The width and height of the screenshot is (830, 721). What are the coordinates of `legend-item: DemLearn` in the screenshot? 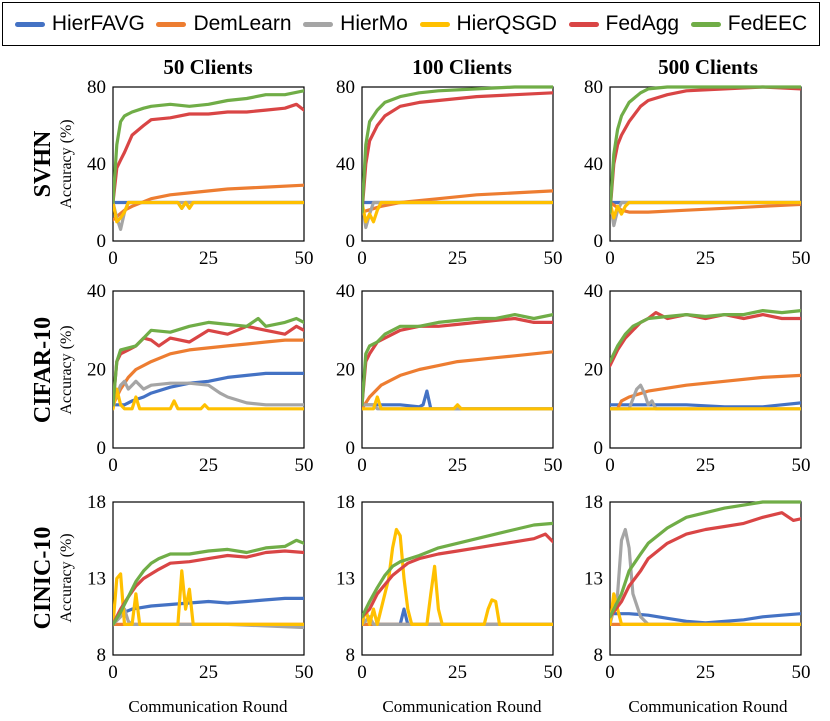 It's located at (224, 24).